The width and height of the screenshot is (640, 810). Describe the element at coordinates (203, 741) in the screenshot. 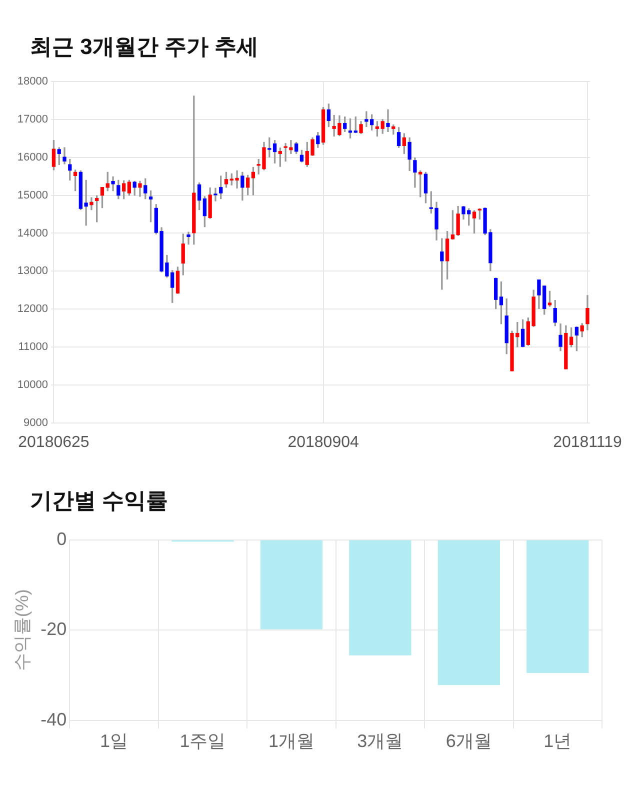

I see `x-tick-label: 1주일` at that location.